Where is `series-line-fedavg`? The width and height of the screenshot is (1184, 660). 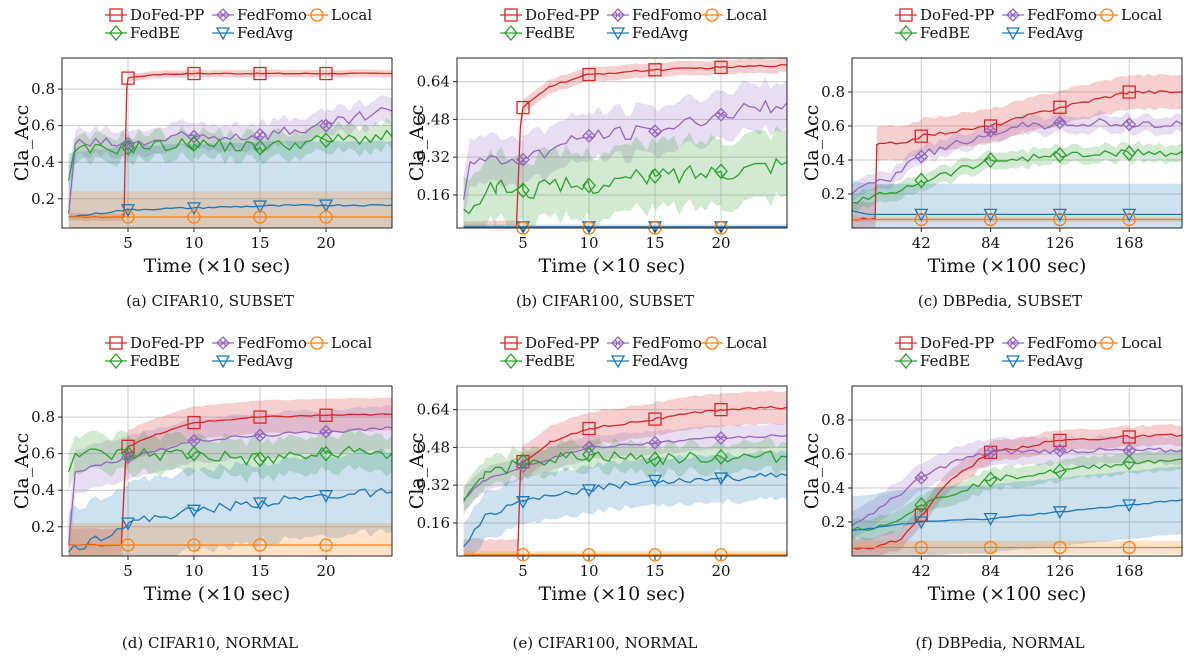
series-line-fedavg is located at coordinates (625, 510).